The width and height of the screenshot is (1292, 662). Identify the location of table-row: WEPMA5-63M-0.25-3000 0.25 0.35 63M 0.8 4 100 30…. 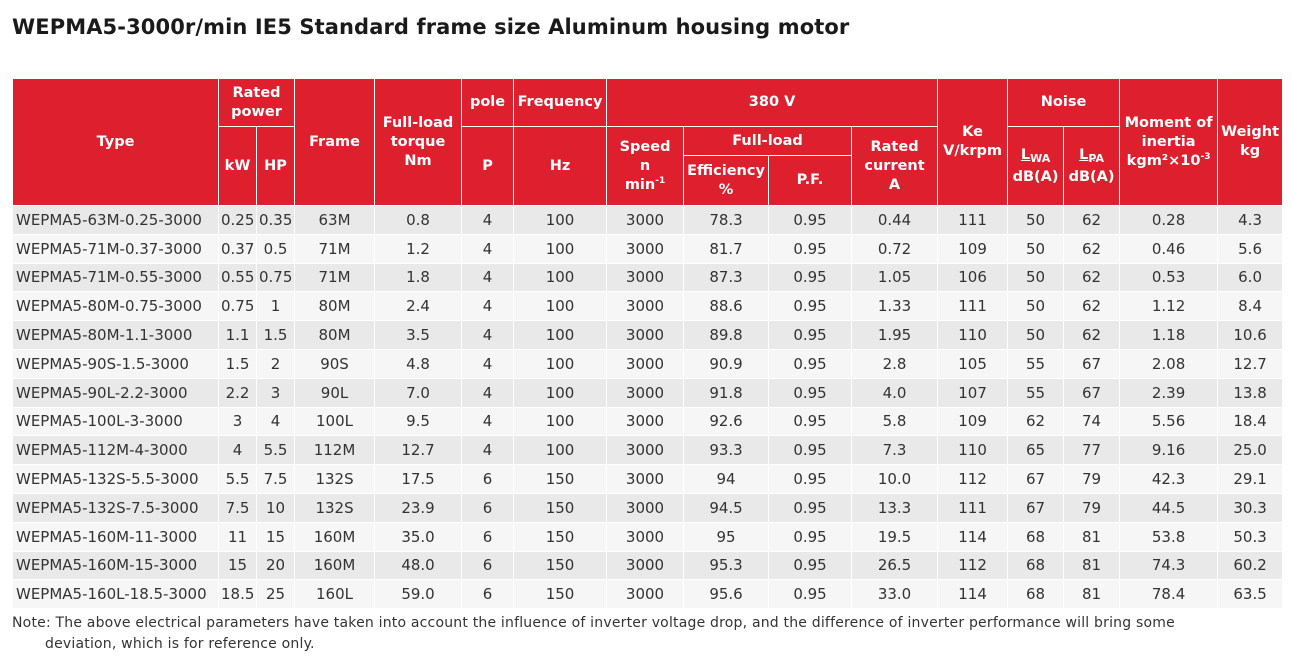
(648, 220).